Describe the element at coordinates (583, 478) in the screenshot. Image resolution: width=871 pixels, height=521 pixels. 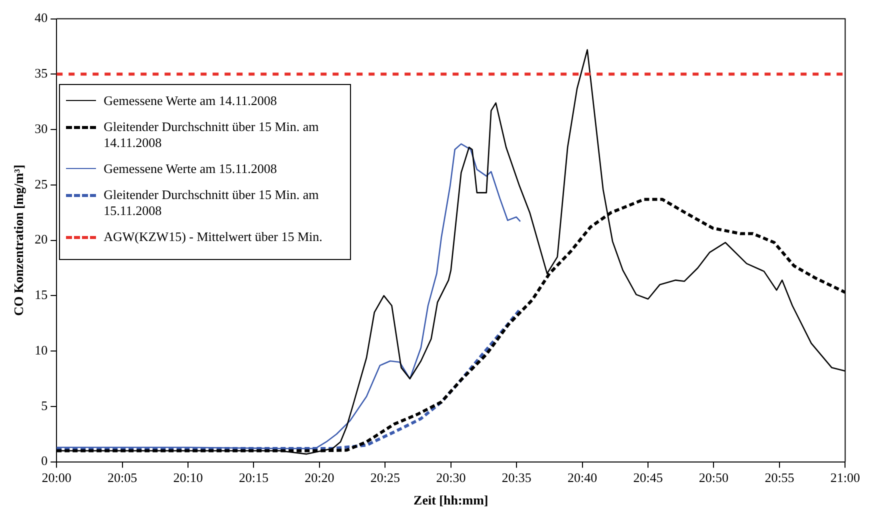
I see `x-tick-label: 20:40` at that location.